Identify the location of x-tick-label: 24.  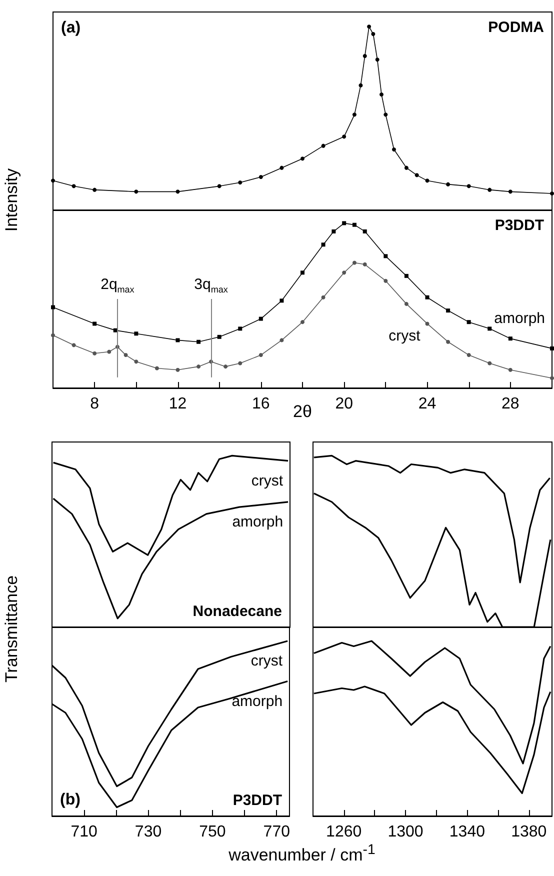
(427, 404).